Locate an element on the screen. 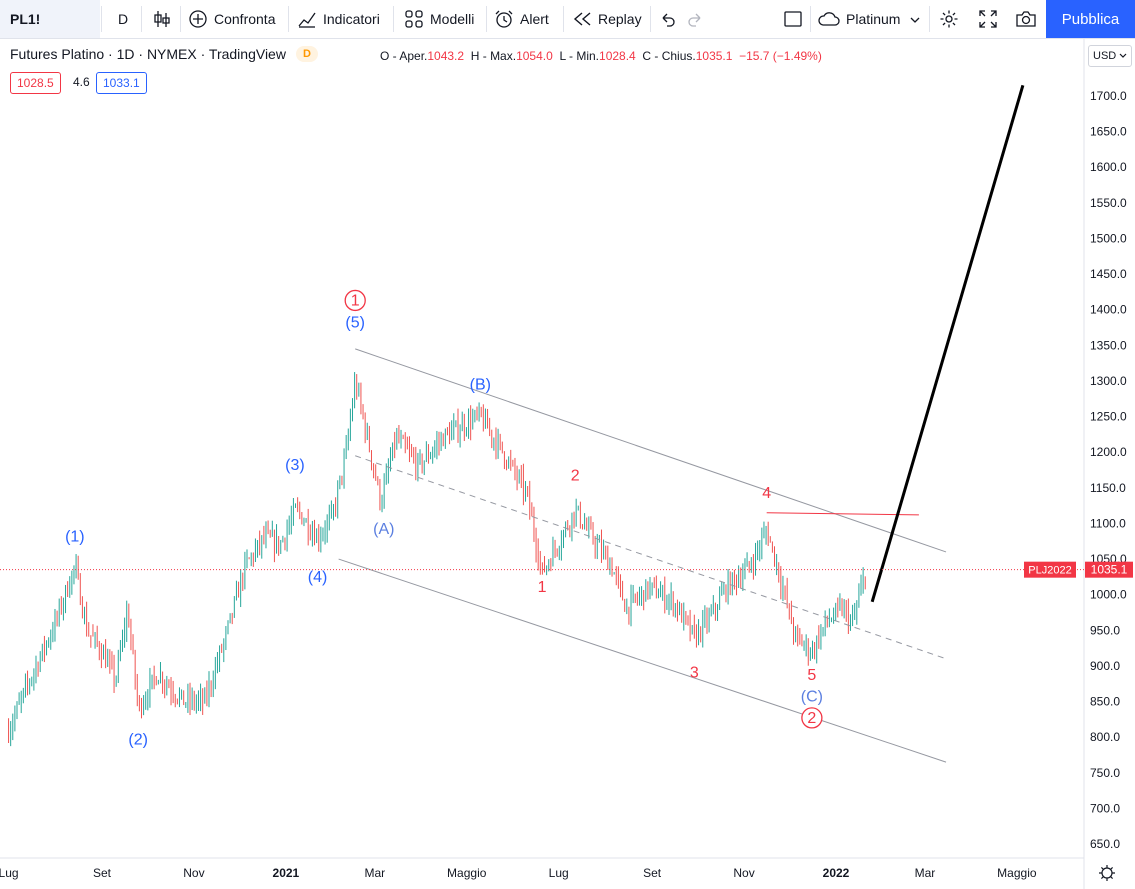 The height and width of the screenshot is (889, 1135). price-tick-label: 1450.0 is located at coordinates (1108, 274).